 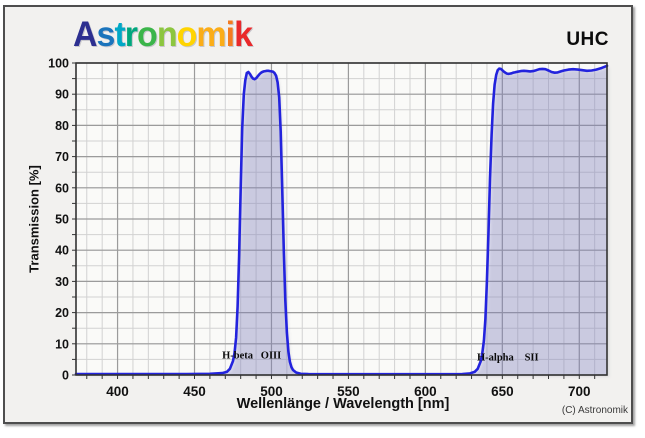 What do you see at coordinates (131, 34) in the screenshot?
I see `logo-letter: r` at bounding box center [131, 34].